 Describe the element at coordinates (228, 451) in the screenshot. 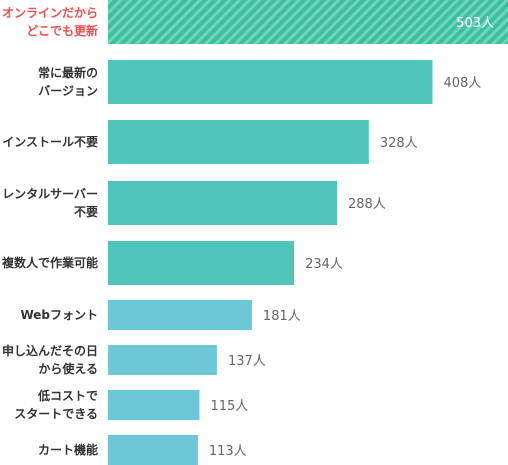

I see `value-label-9: 113人` at that location.